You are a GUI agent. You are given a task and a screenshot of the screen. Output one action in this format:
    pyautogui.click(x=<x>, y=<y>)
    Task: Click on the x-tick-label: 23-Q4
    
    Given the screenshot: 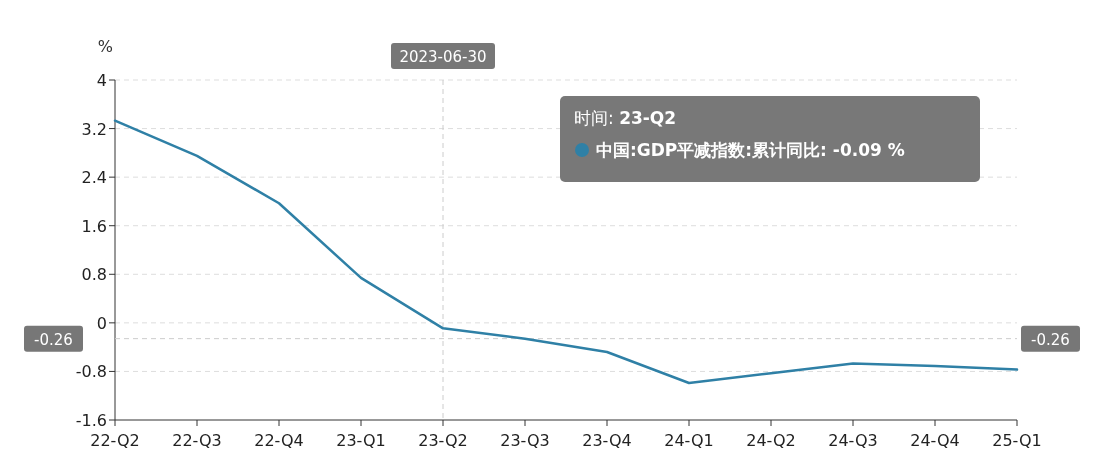 What is the action you would take?
    pyautogui.click(x=607, y=440)
    